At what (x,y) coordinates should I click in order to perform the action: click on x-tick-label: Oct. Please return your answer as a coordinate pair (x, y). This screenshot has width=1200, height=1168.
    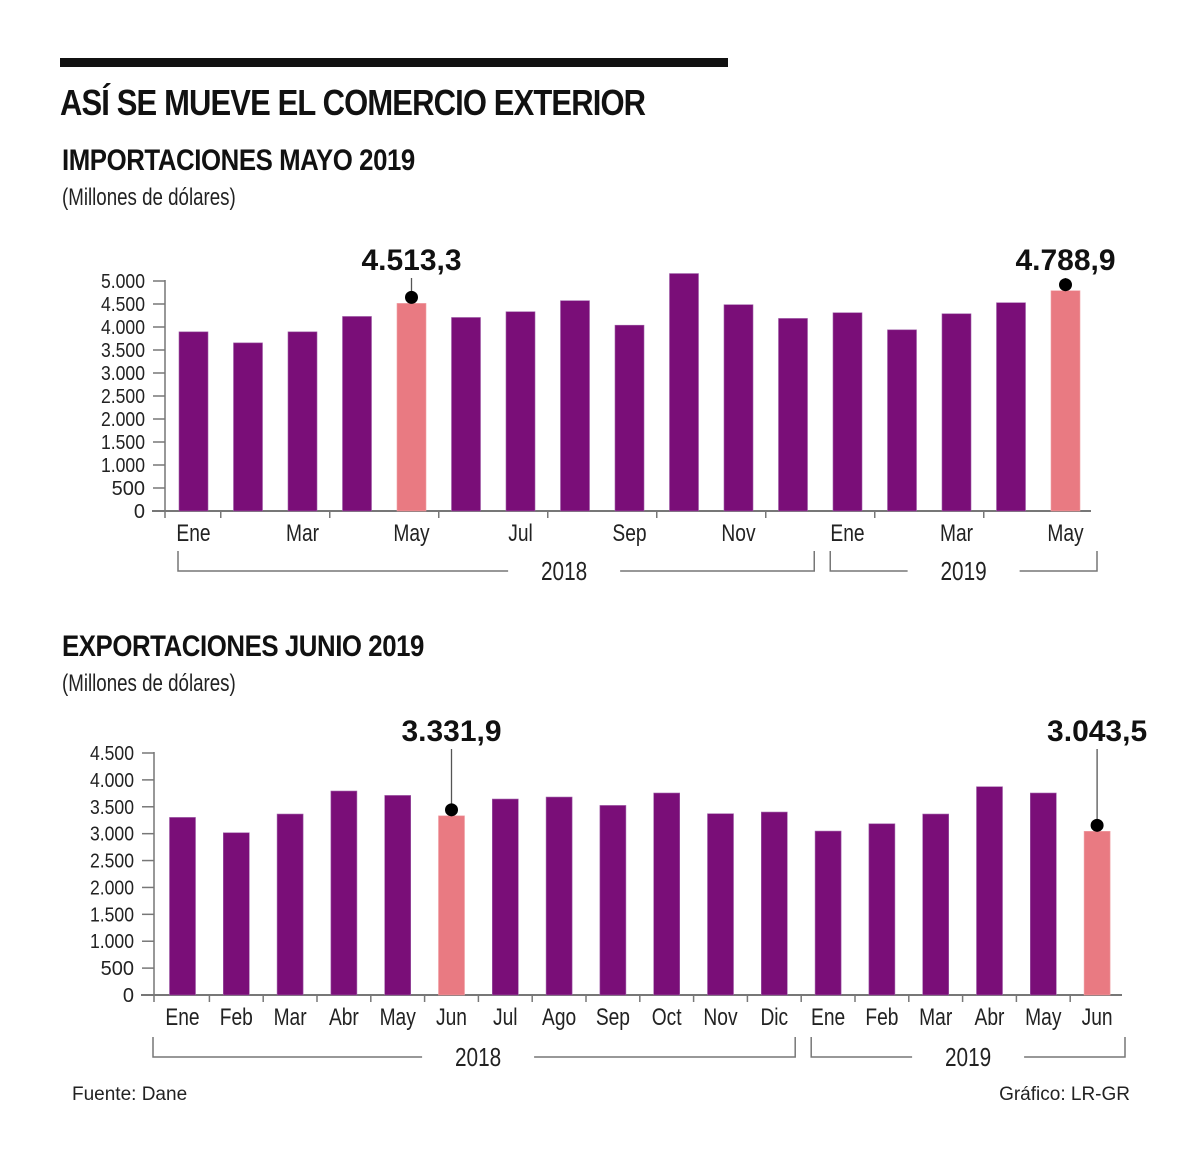
    Looking at the image, I should click on (667, 1017).